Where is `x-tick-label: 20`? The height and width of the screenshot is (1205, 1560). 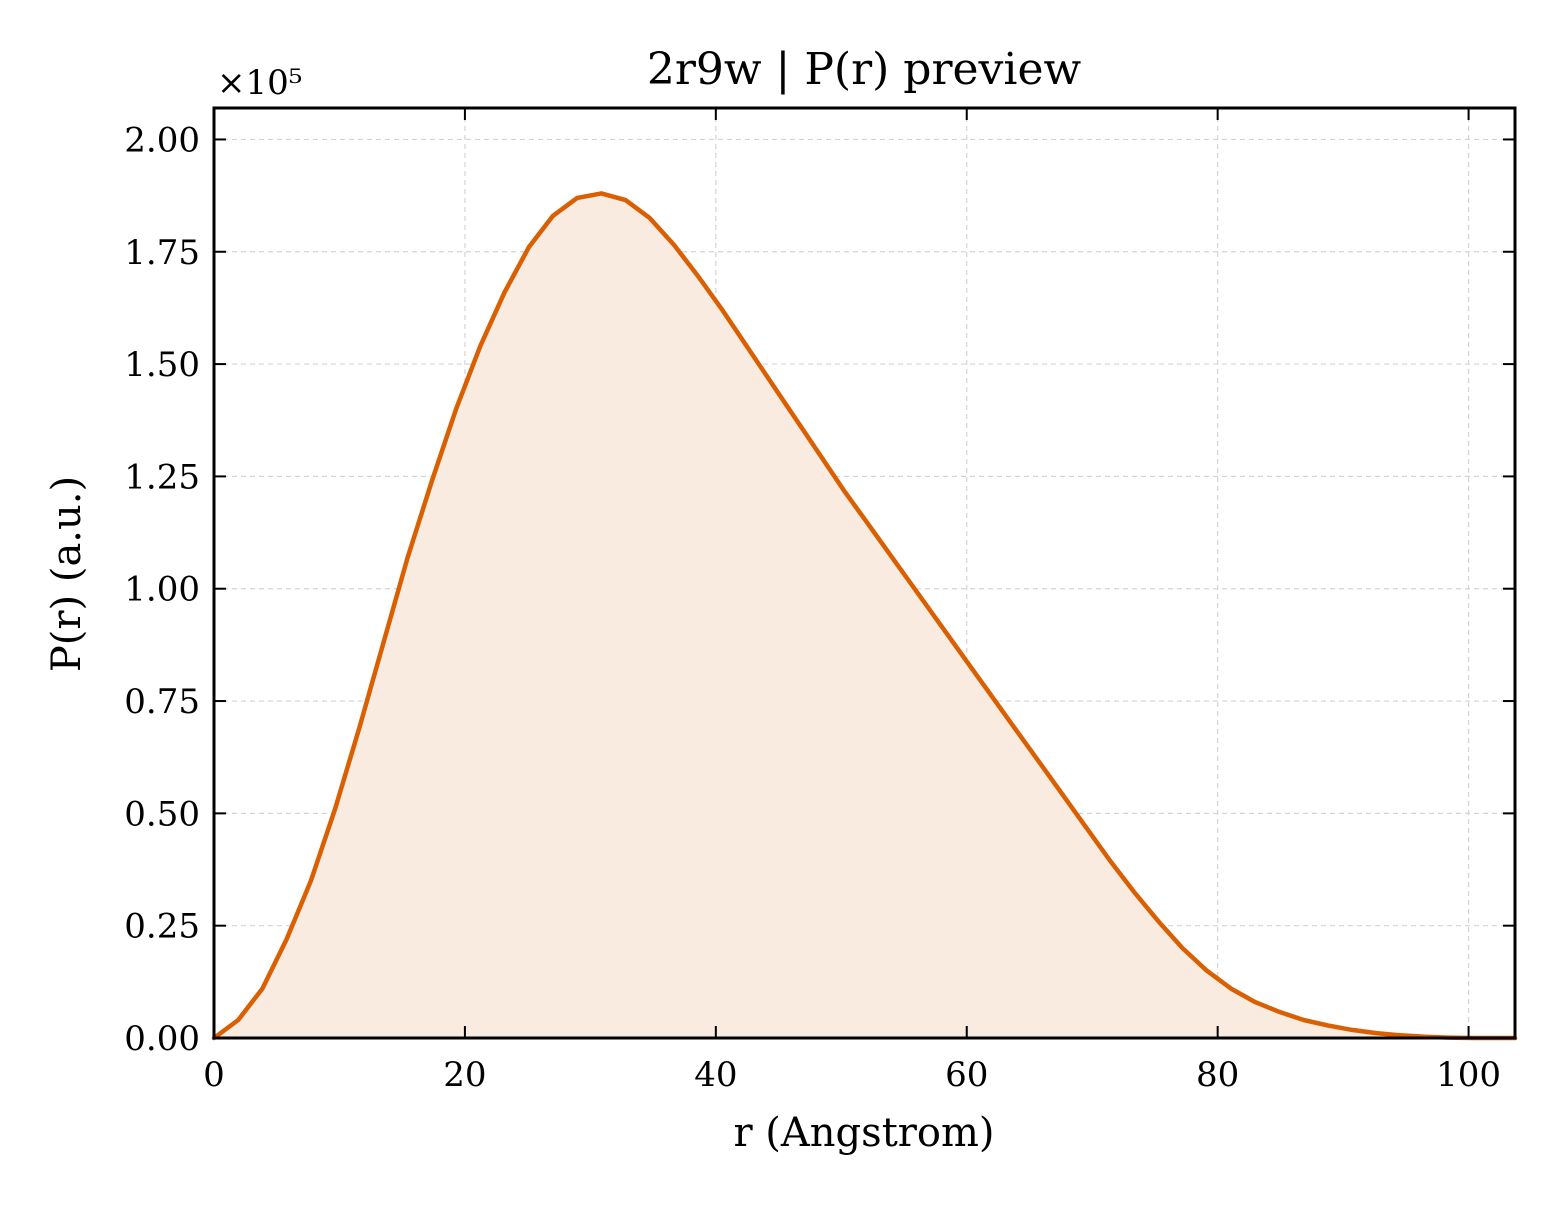
x-tick-label: 20 is located at coordinates (464, 1075).